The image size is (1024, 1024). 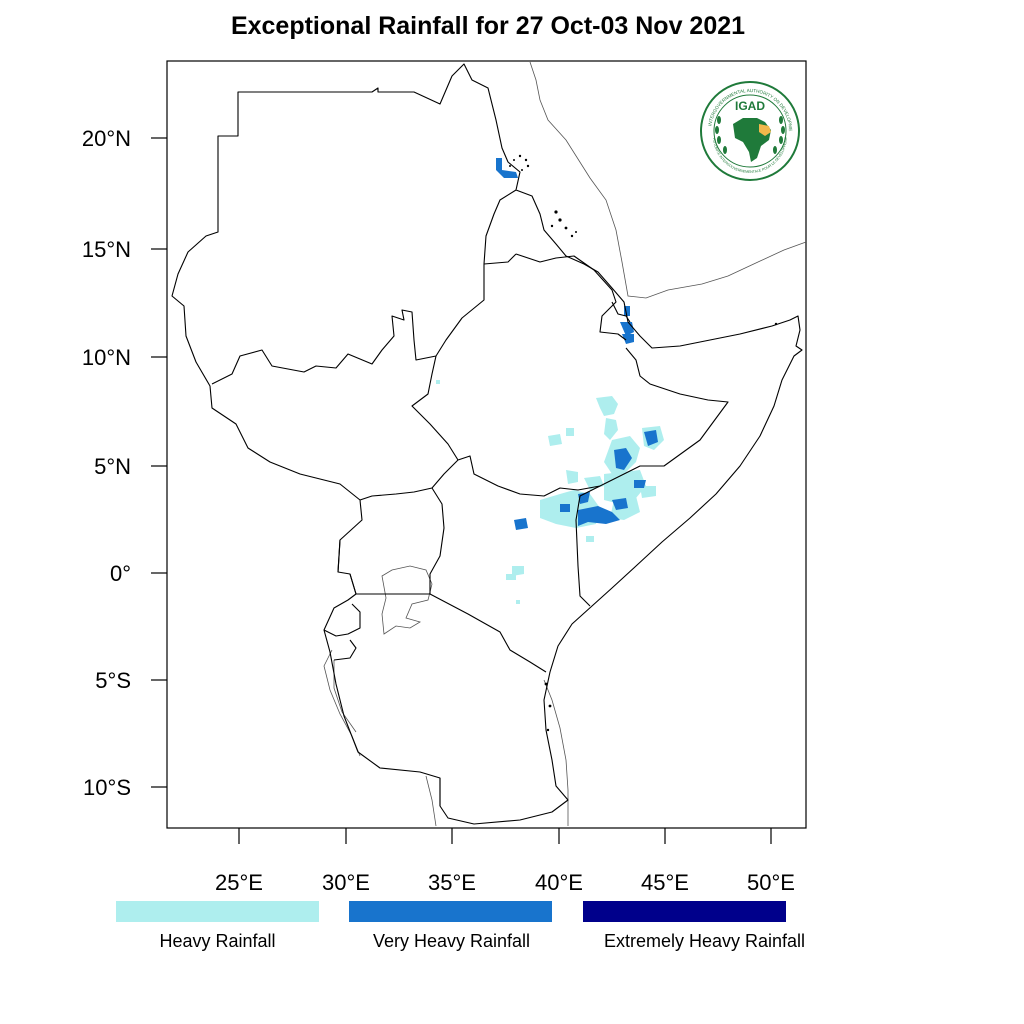 What do you see at coordinates (106, 138) in the screenshot?
I see `lat-tick-label: 20°N` at bounding box center [106, 138].